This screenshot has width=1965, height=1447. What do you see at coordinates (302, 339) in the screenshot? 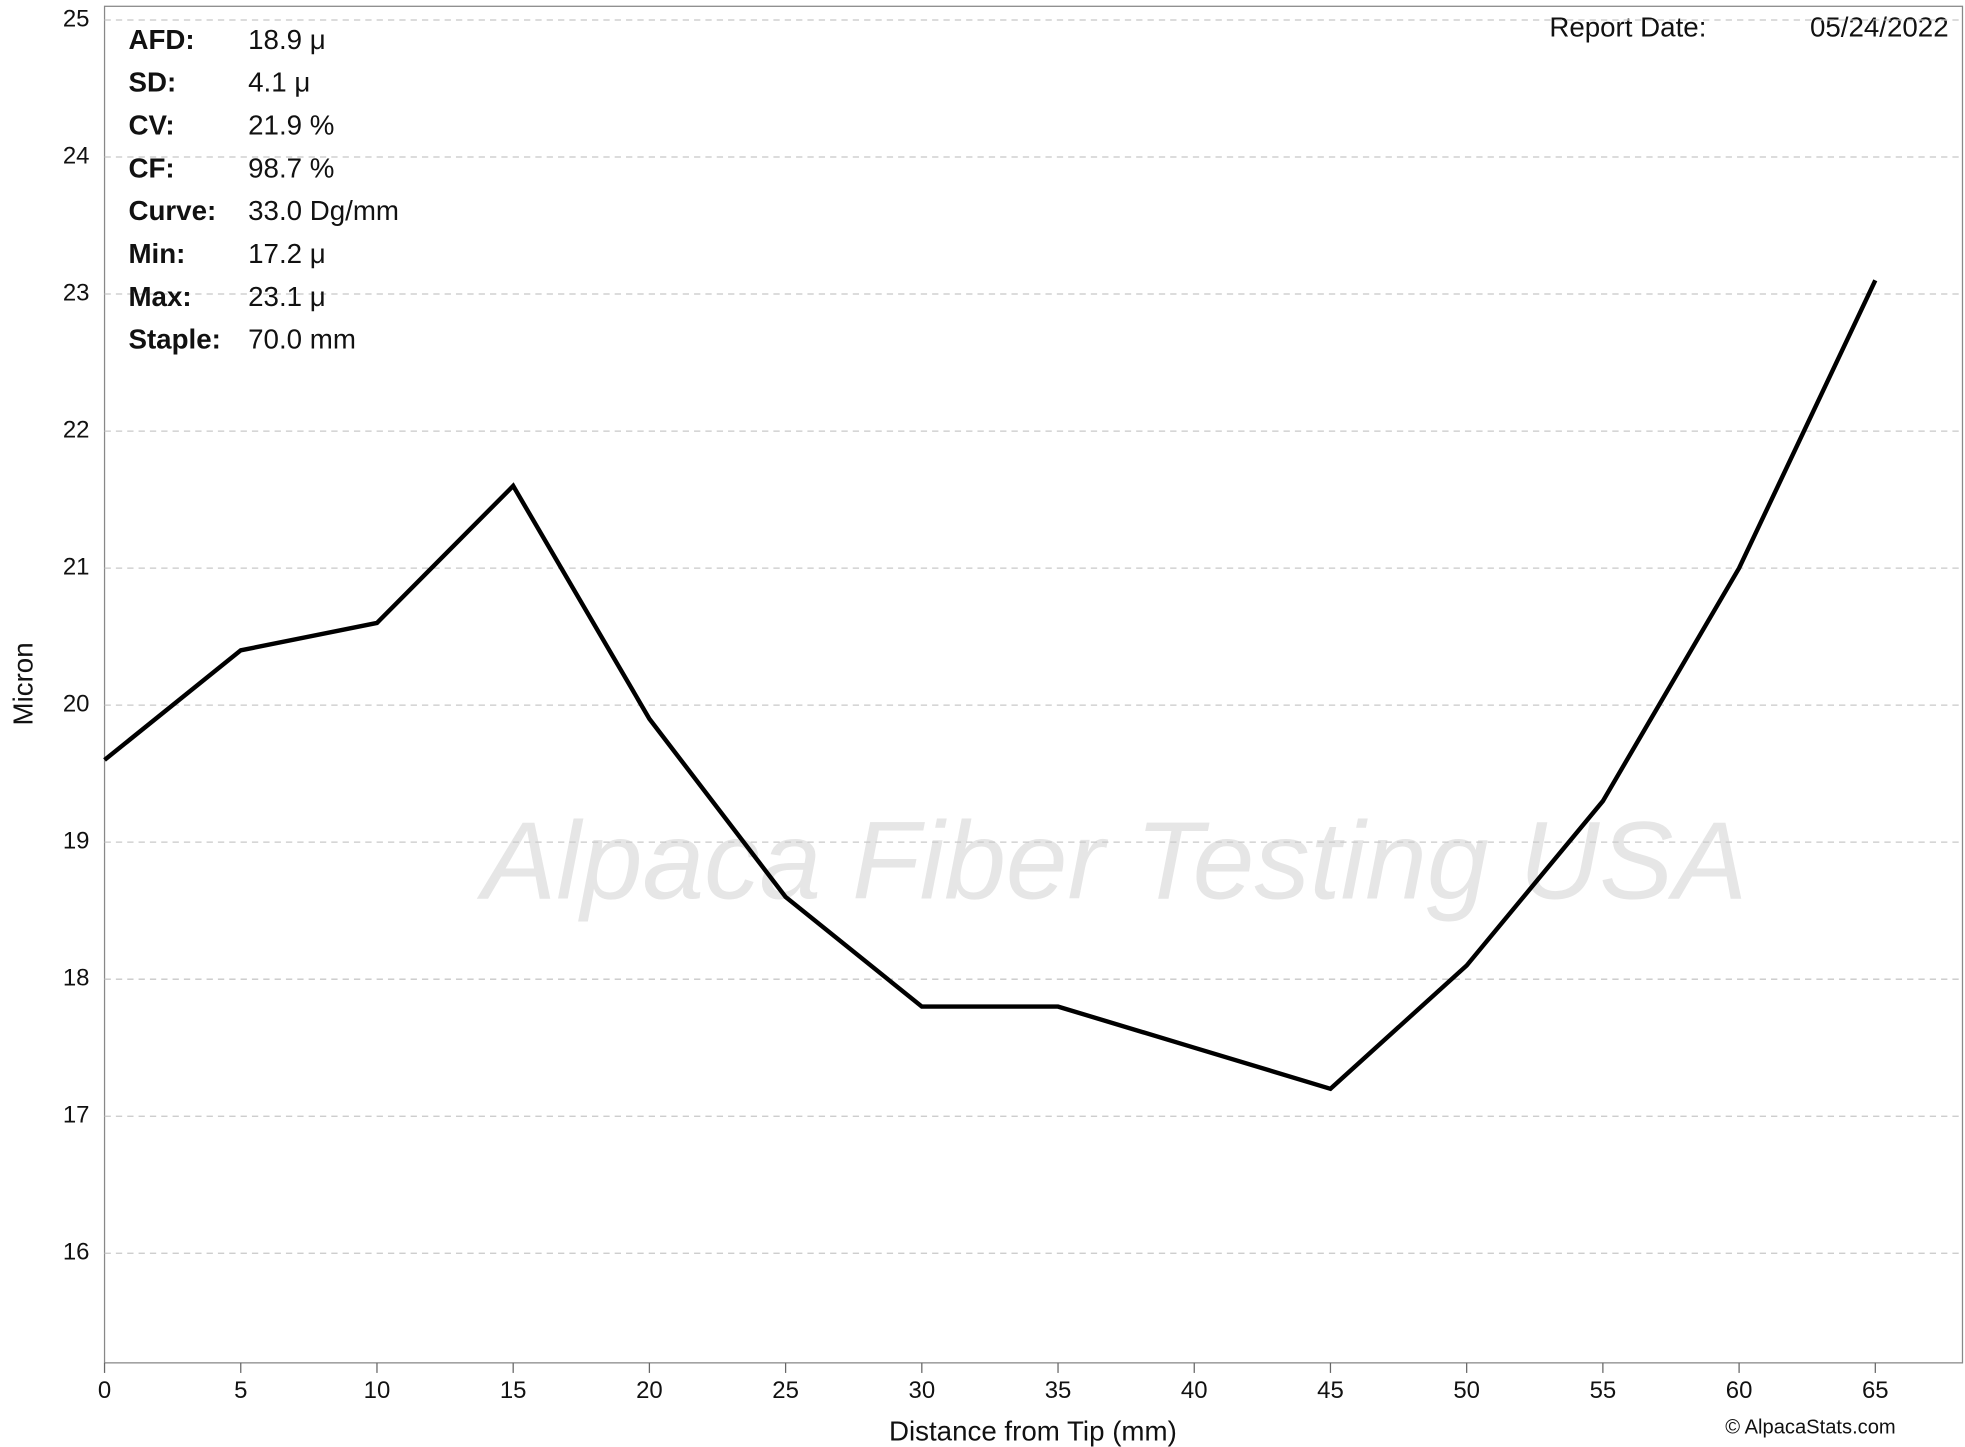
I see `stat-value: 70.0 mm` at bounding box center [302, 339].